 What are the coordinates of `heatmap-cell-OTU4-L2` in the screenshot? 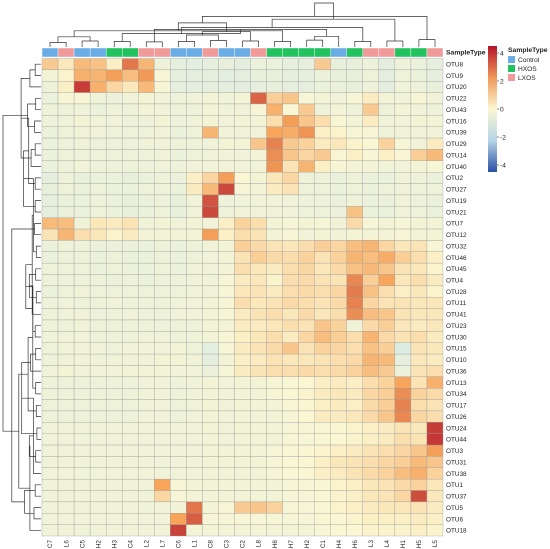 It's located at (146, 280).